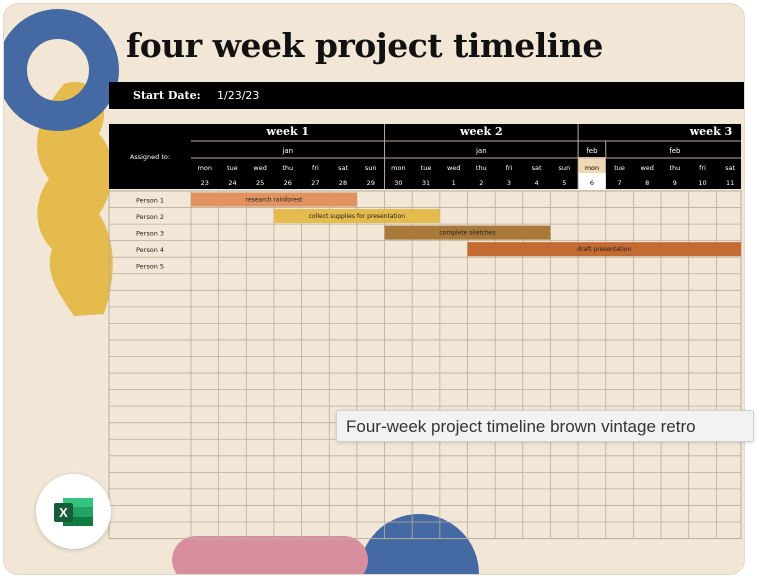 This screenshot has height=580, width=768. I want to click on pink-pill-shape, so click(270, 555).